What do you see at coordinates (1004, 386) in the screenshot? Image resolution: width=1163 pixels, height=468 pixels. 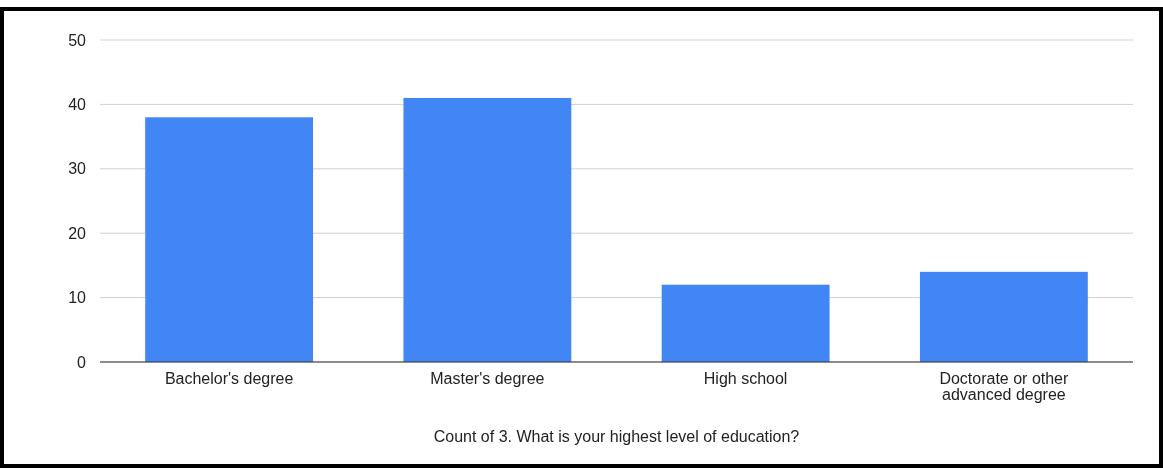 I see `x-tick-label: Doctorate or other advanced degree` at bounding box center [1004, 386].